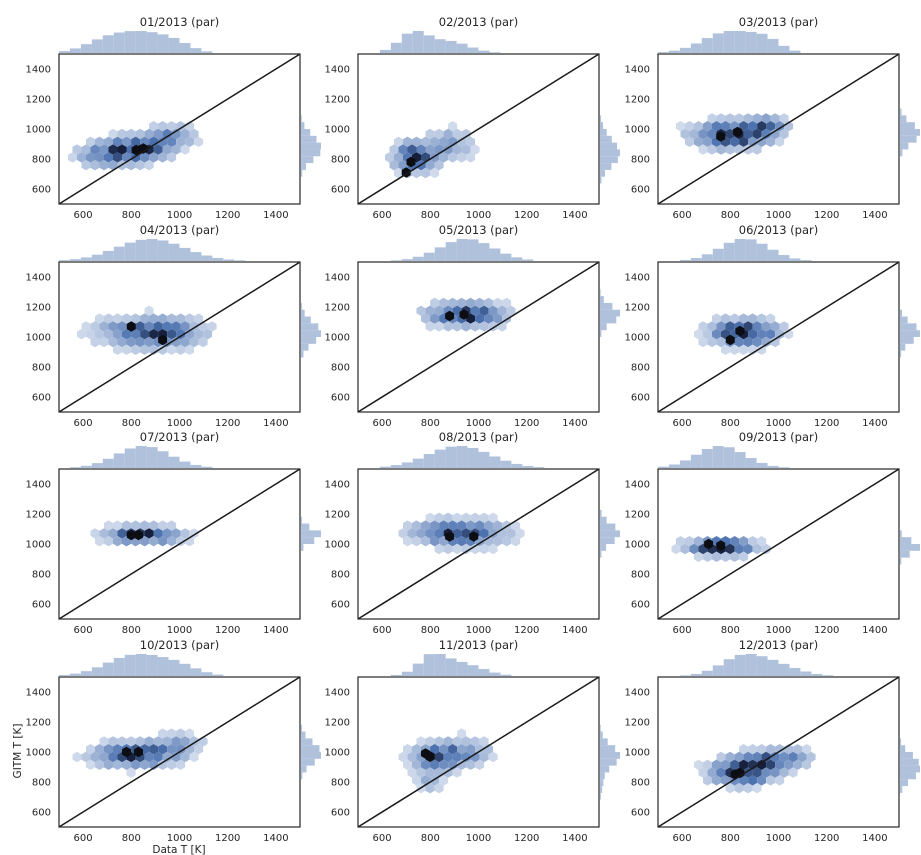 The height and width of the screenshot is (855, 921). Describe the element at coordinates (179, 22) in the screenshot. I see `panel-title: 01/2013 (par)` at that location.